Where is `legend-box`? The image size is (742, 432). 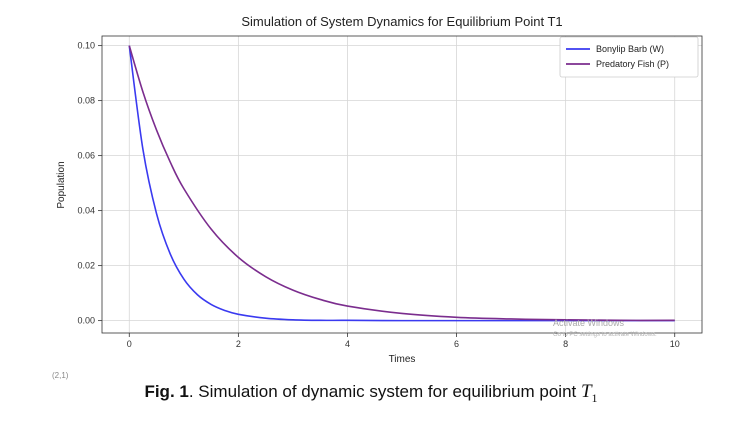
legend-box is located at coordinates (629, 57).